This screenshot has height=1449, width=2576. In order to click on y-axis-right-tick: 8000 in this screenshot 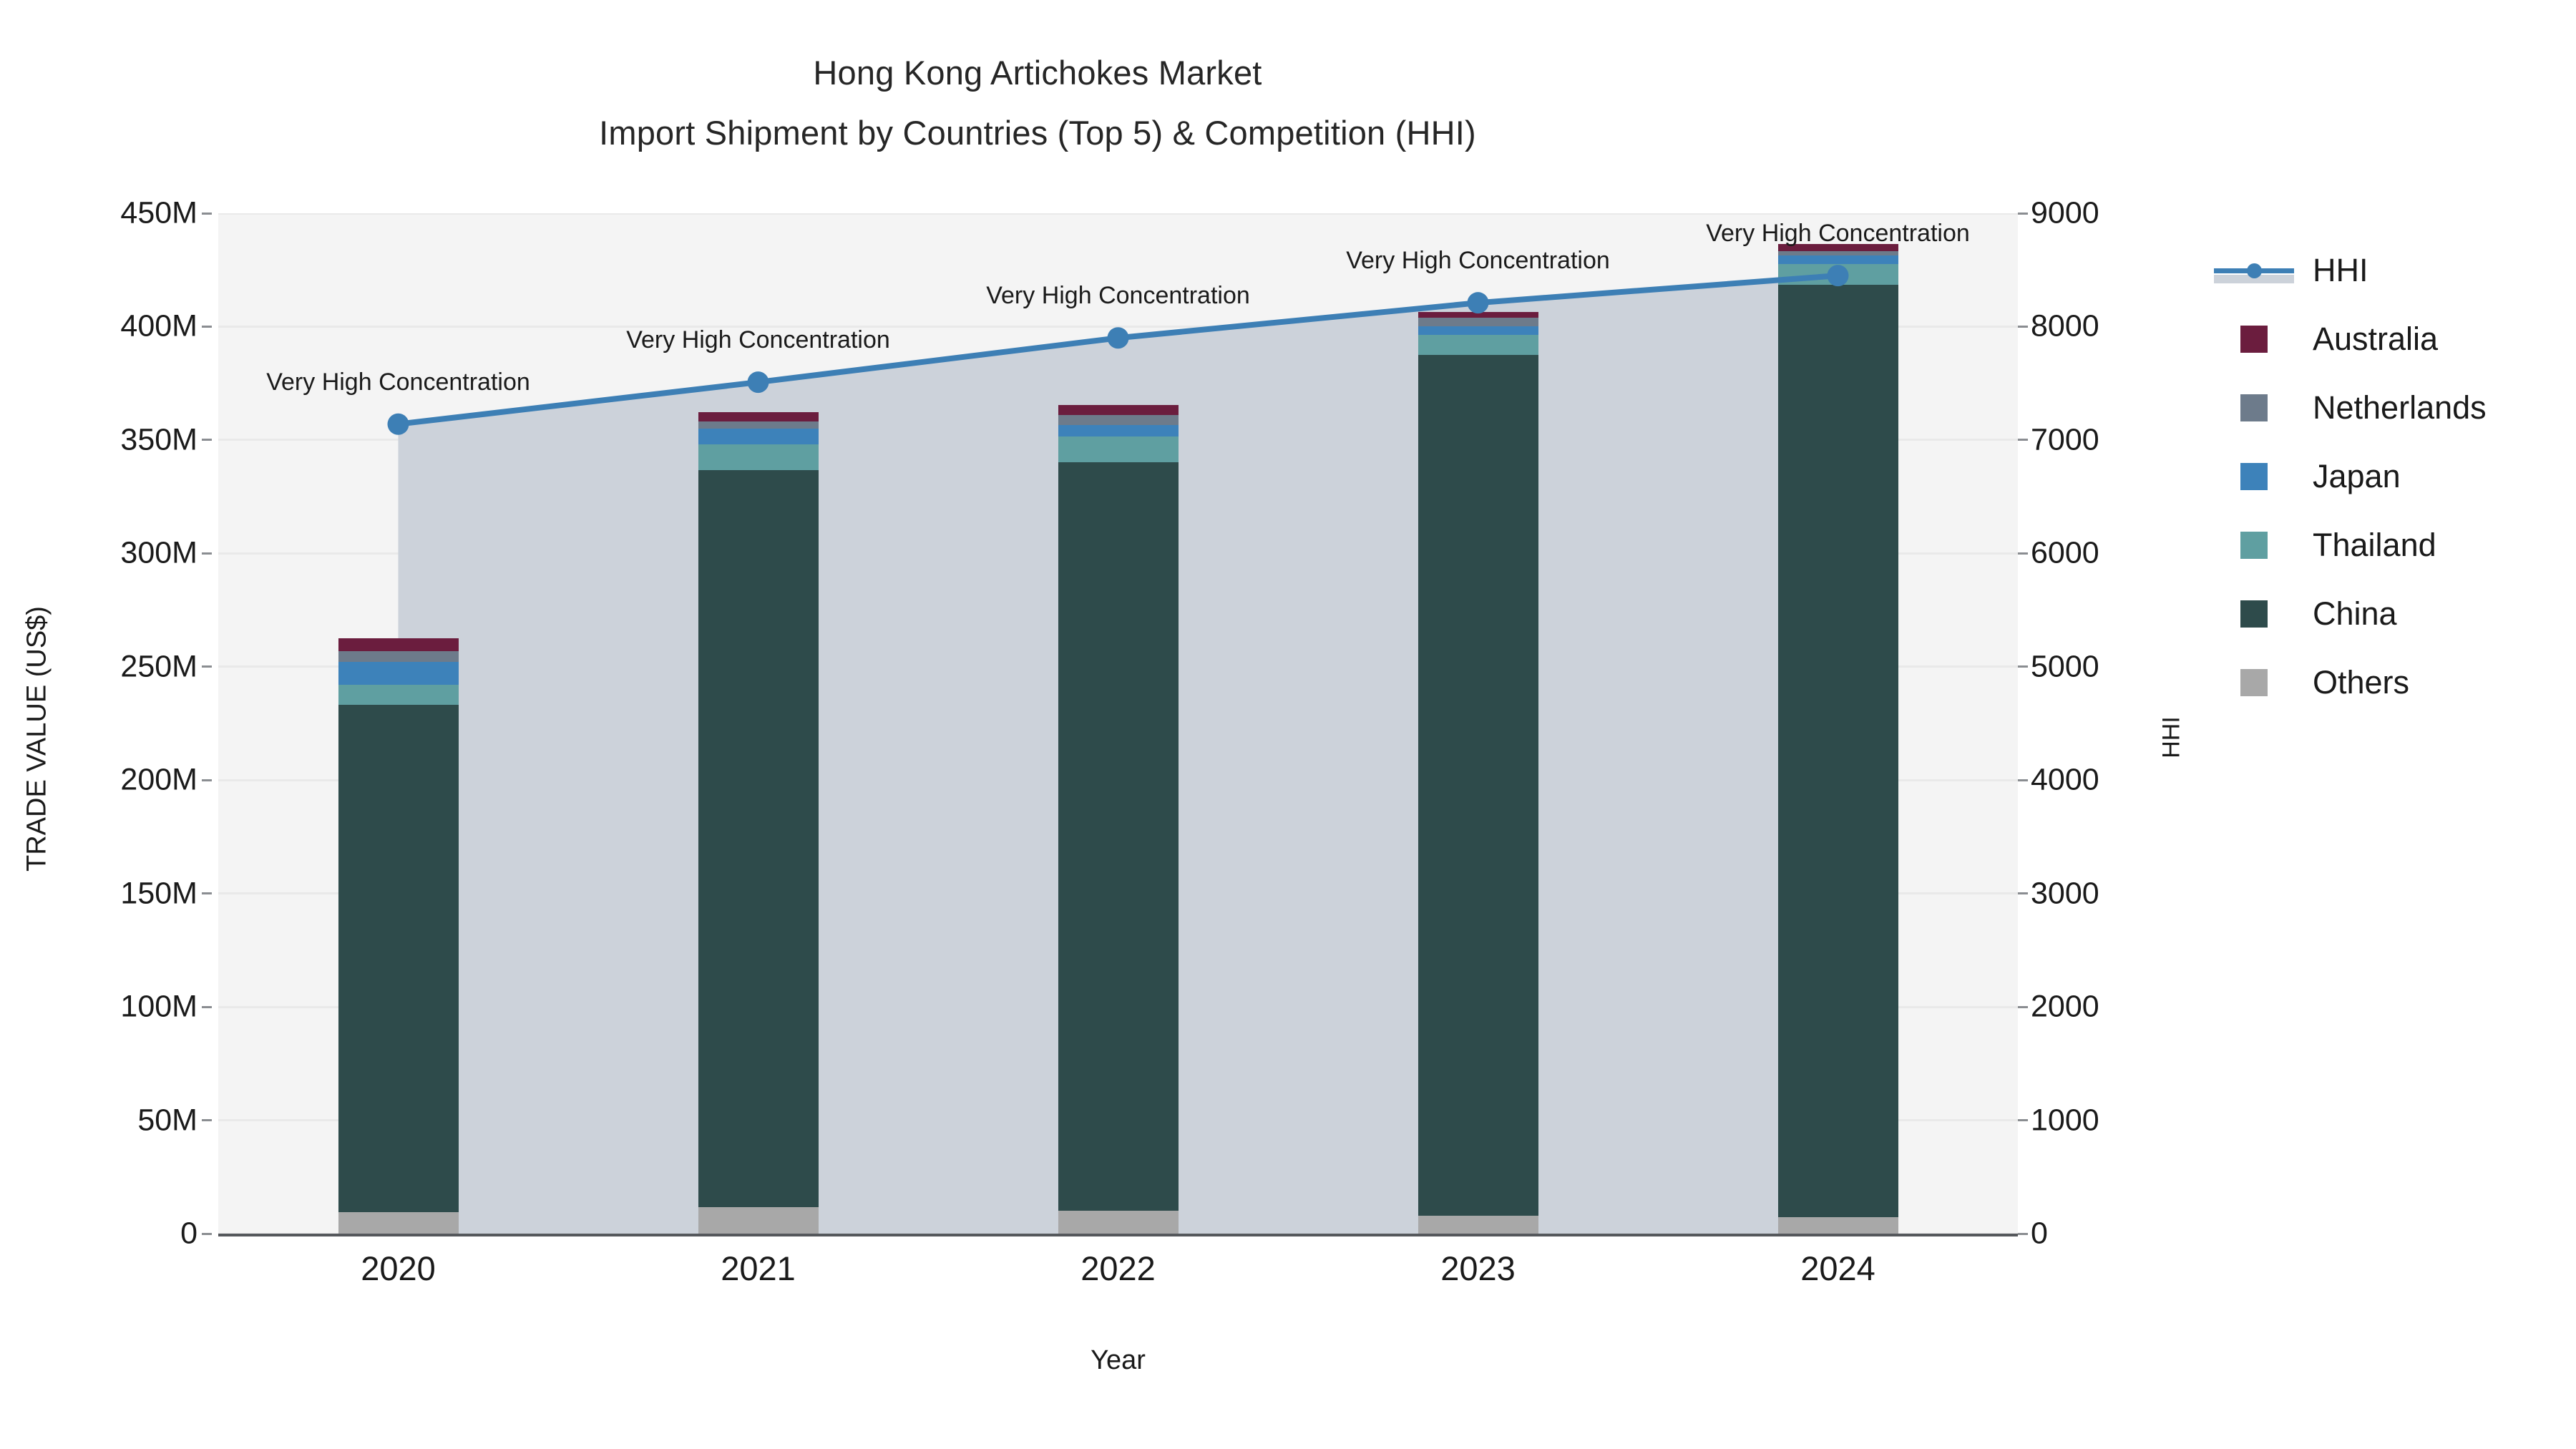, I will do `click(2096, 326)`.